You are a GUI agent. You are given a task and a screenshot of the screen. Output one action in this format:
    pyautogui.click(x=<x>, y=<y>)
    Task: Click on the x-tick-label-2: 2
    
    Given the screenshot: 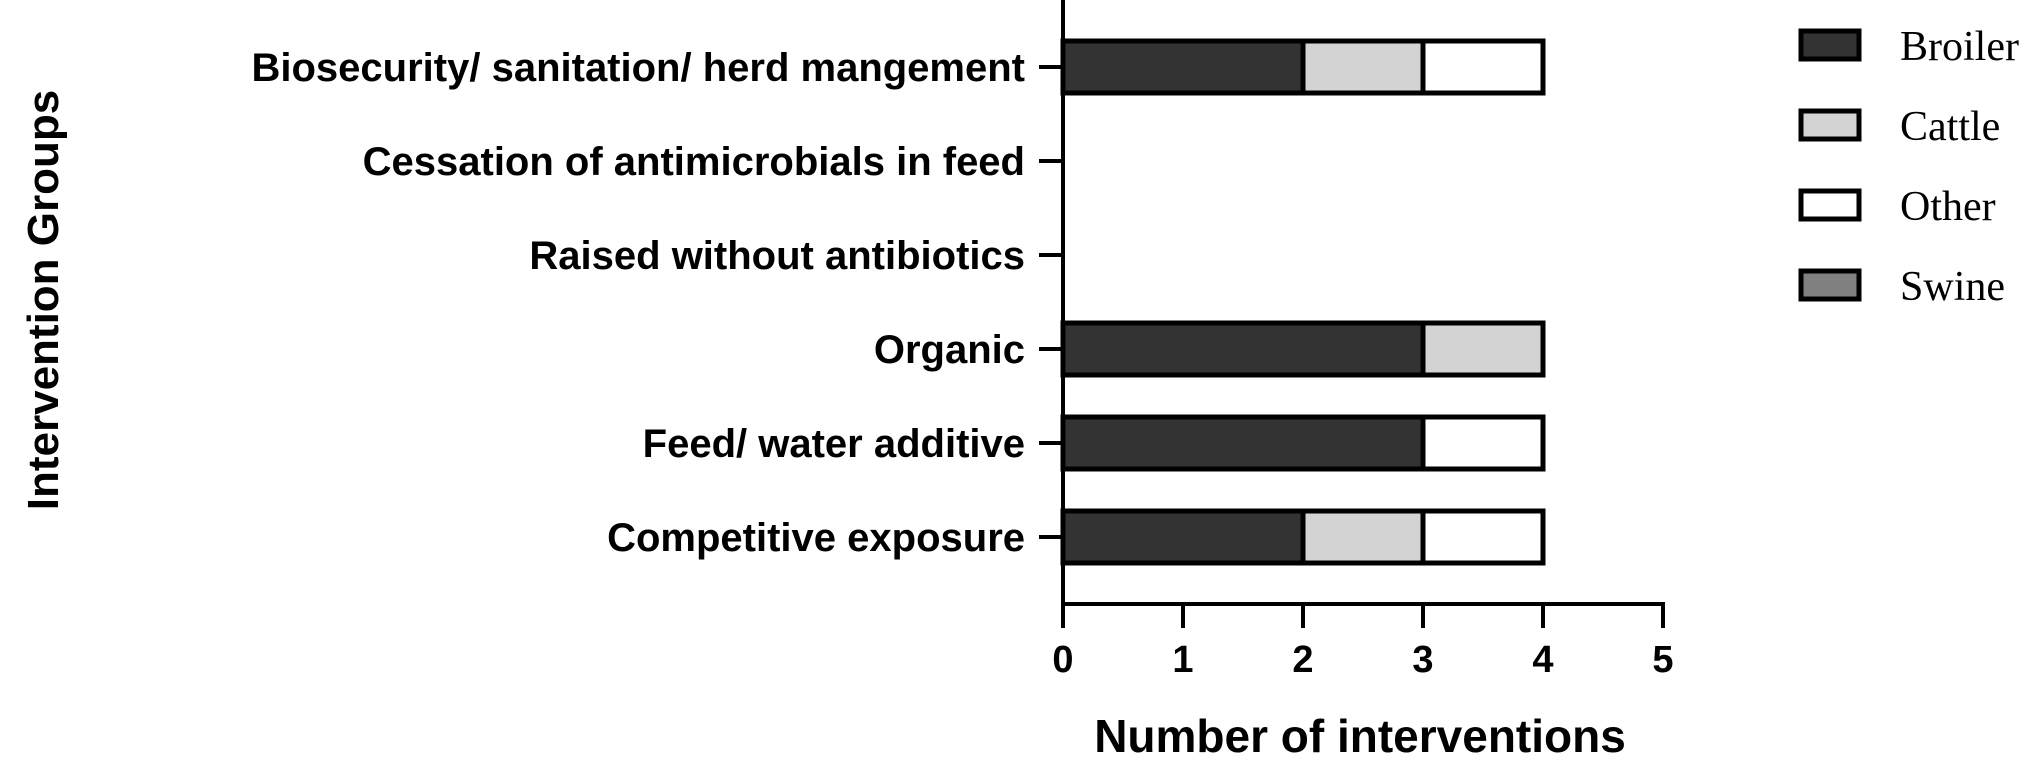 What is the action you would take?
    pyautogui.click(x=1302, y=660)
    